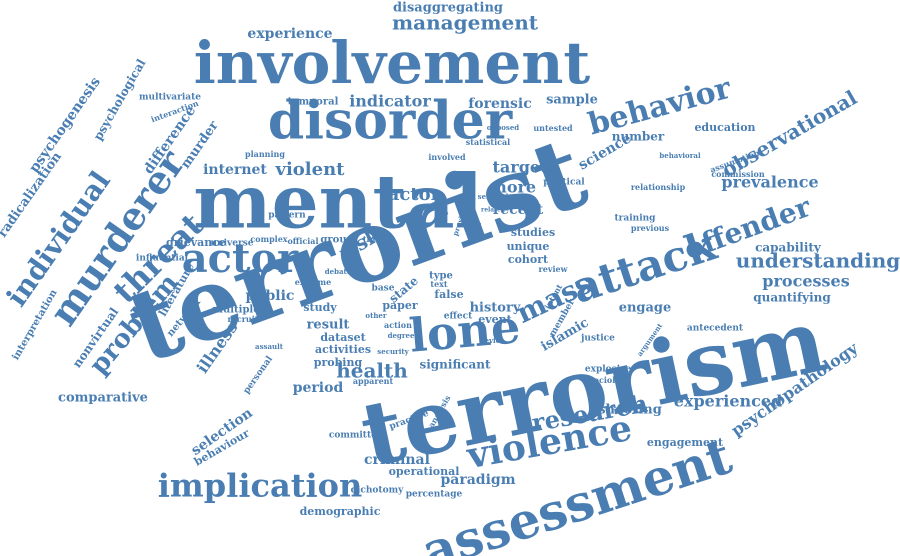 This screenshot has height=556, width=900. I want to click on word-recruit: recruit, so click(243, 319).